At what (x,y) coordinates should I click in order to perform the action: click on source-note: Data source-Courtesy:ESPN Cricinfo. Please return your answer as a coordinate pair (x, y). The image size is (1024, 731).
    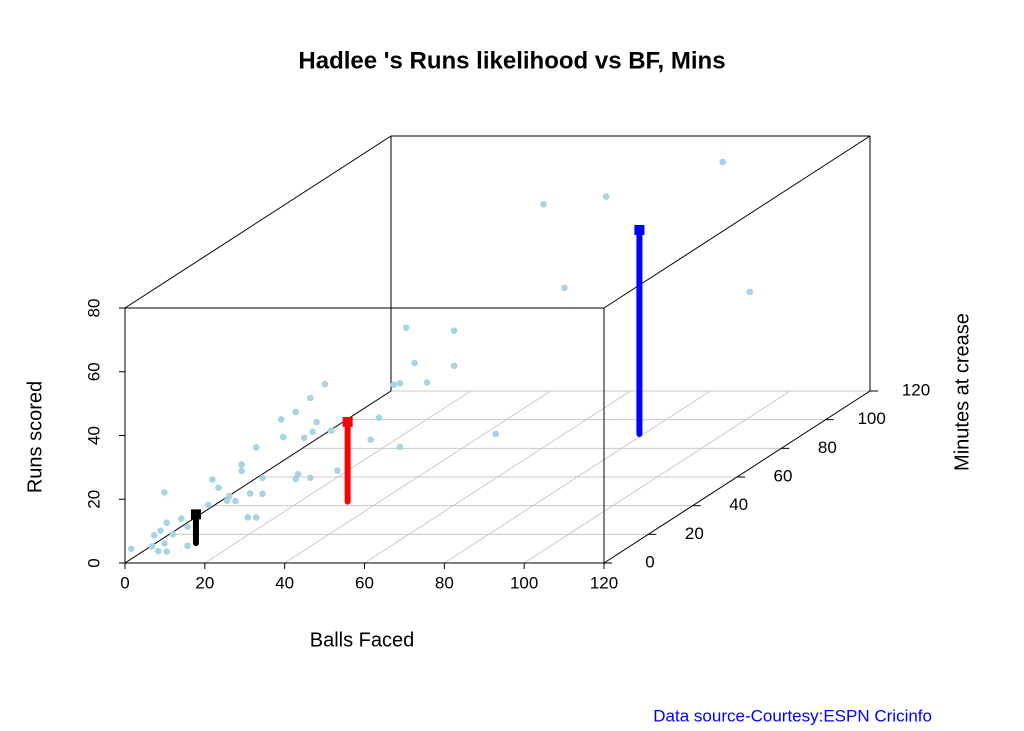
    Looking at the image, I should click on (792, 715).